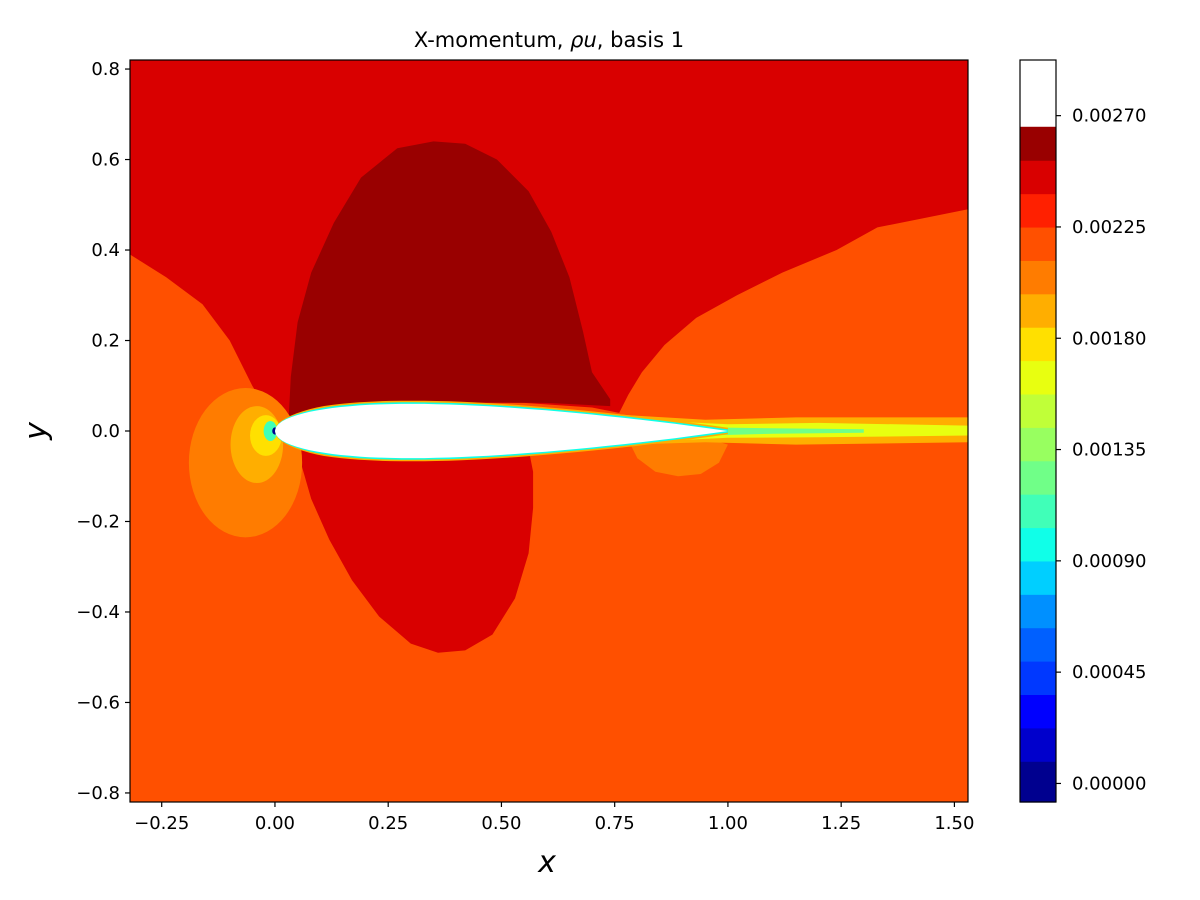 The height and width of the screenshot is (900, 1200). Describe the element at coordinates (105, 250) in the screenshot. I see `y-tick-label: 0.4` at that location.